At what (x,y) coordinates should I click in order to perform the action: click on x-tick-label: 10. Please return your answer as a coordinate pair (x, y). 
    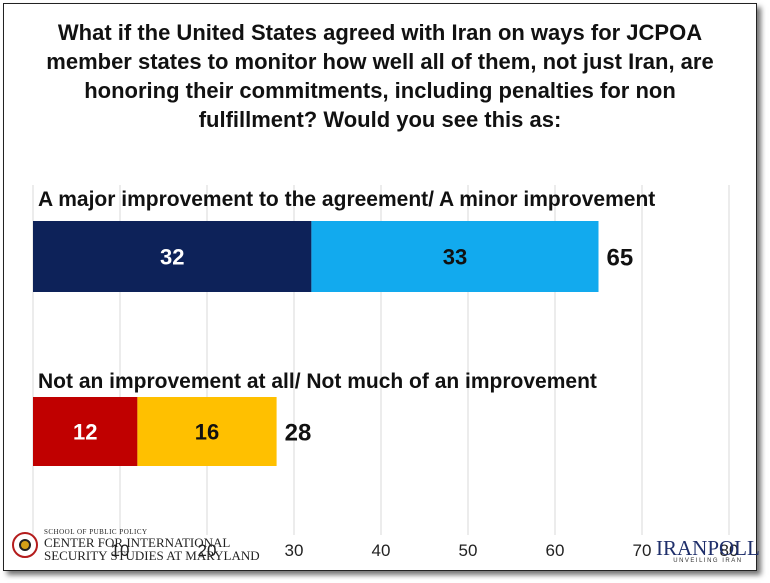
    Looking at the image, I should click on (120, 550).